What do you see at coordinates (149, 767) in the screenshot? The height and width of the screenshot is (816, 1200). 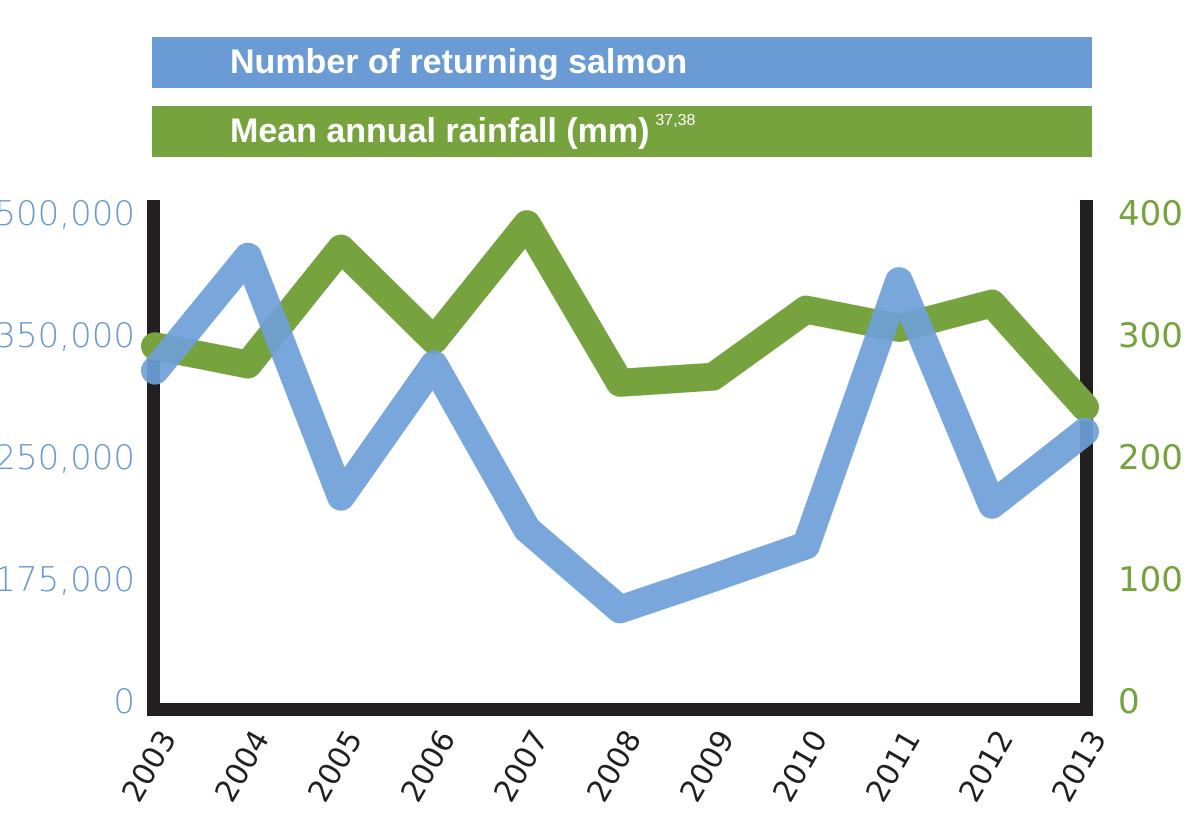 I see `x-tick-label: 2003` at bounding box center [149, 767].